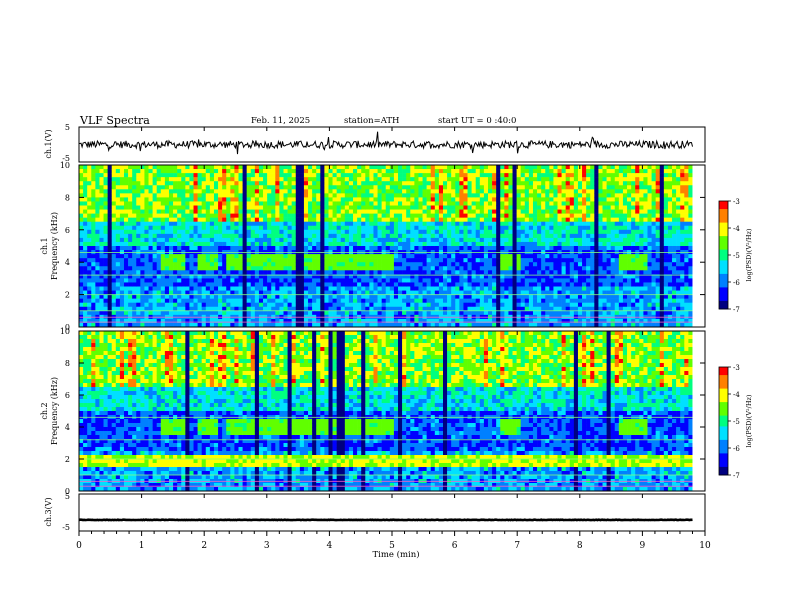  I want to click on ch2-spectrogram-colorbar-tick-label: -5, so click(736, 422).